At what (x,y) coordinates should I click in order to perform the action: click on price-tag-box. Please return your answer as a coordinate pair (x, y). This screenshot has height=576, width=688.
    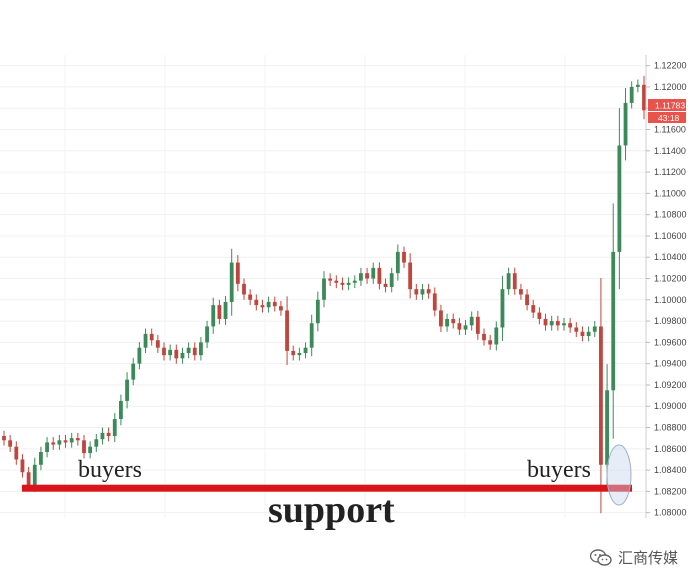
    Looking at the image, I should click on (667, 105).